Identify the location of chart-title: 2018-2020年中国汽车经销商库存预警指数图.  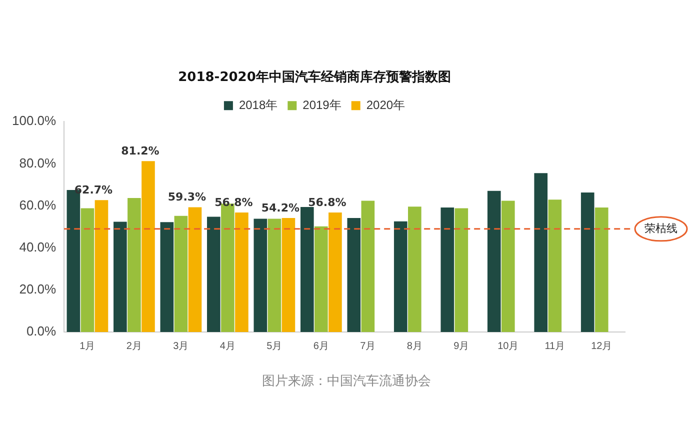
(314, 77).